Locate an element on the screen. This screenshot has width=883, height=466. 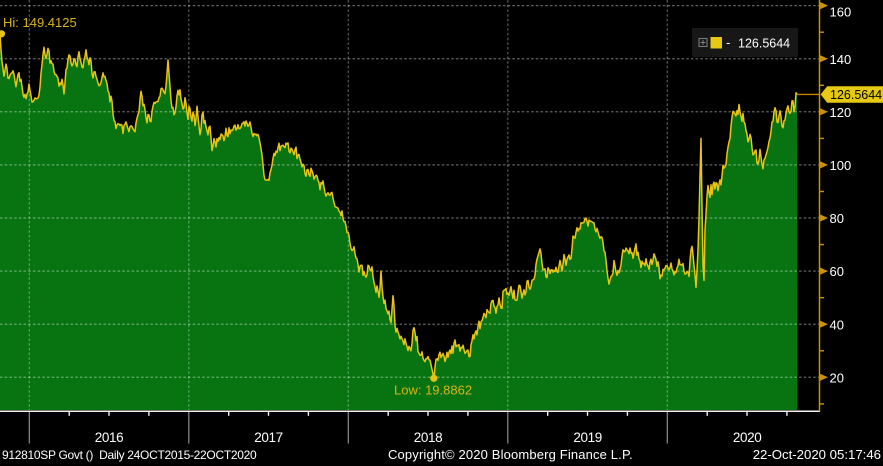
svg-text: 100 is located at coordinates (841, 165).